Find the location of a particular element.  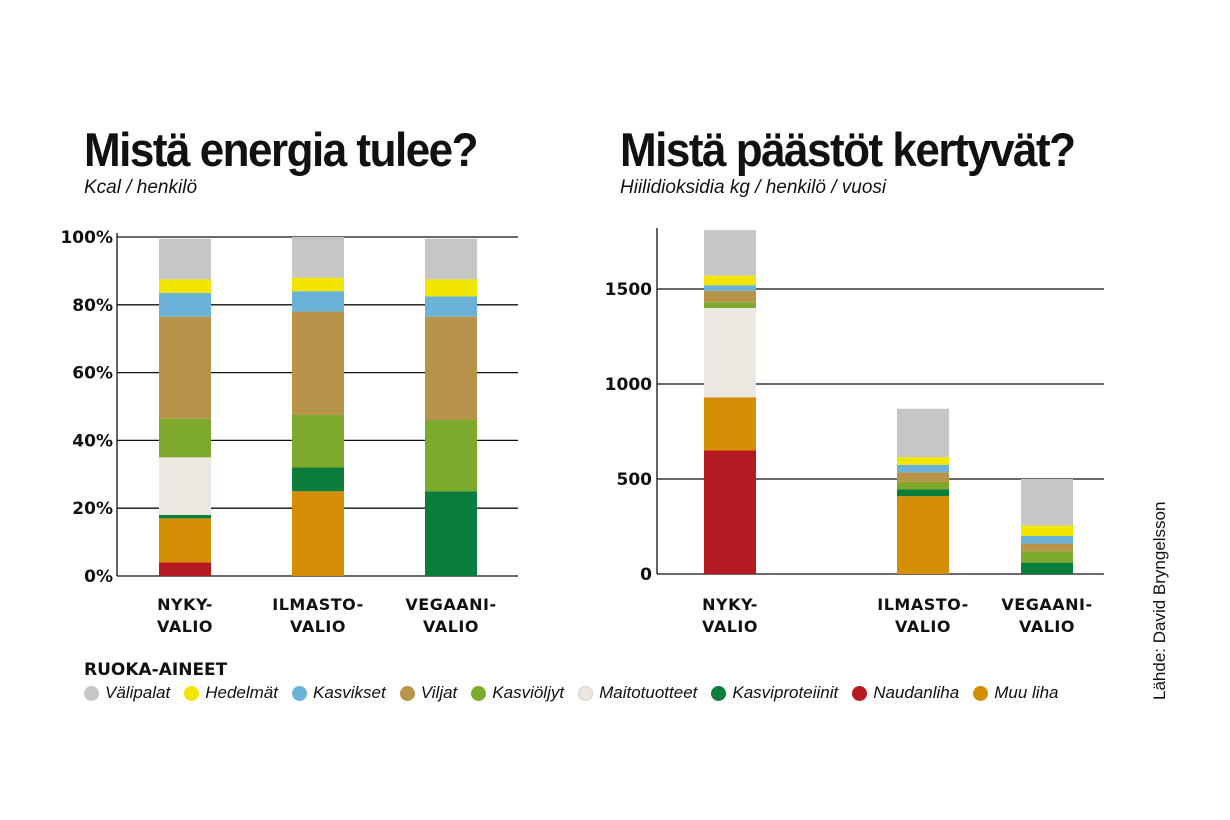

emissions-category-label: ILMASTO- is located at coordinates (922, 604).